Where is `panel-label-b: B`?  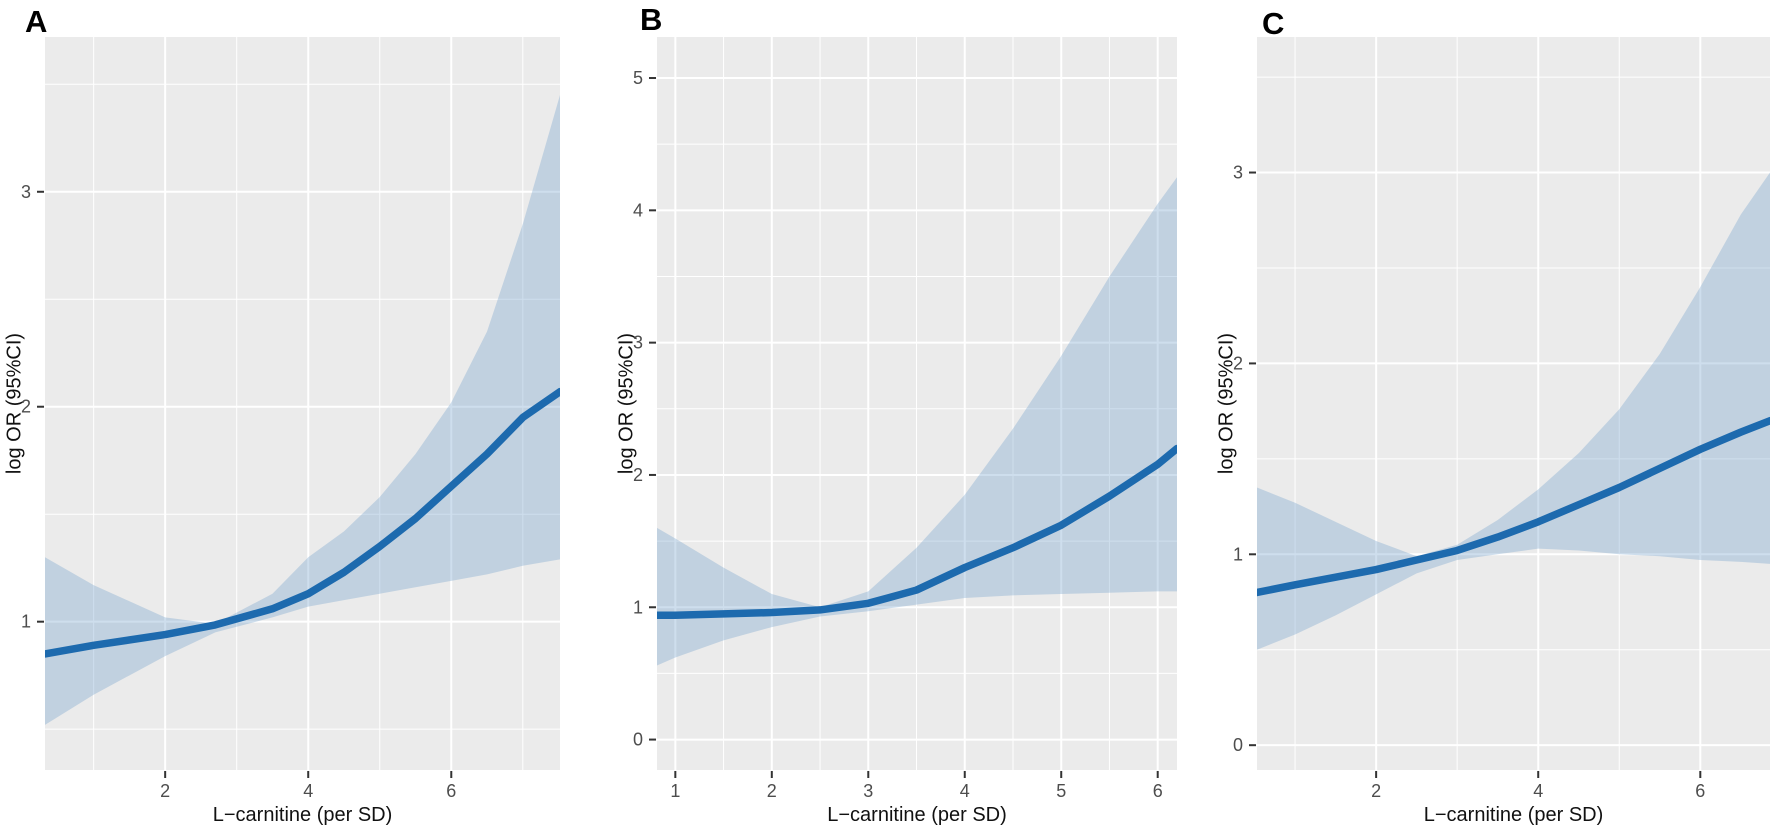 panel-label-b: B is located at coordinates (651, 19).